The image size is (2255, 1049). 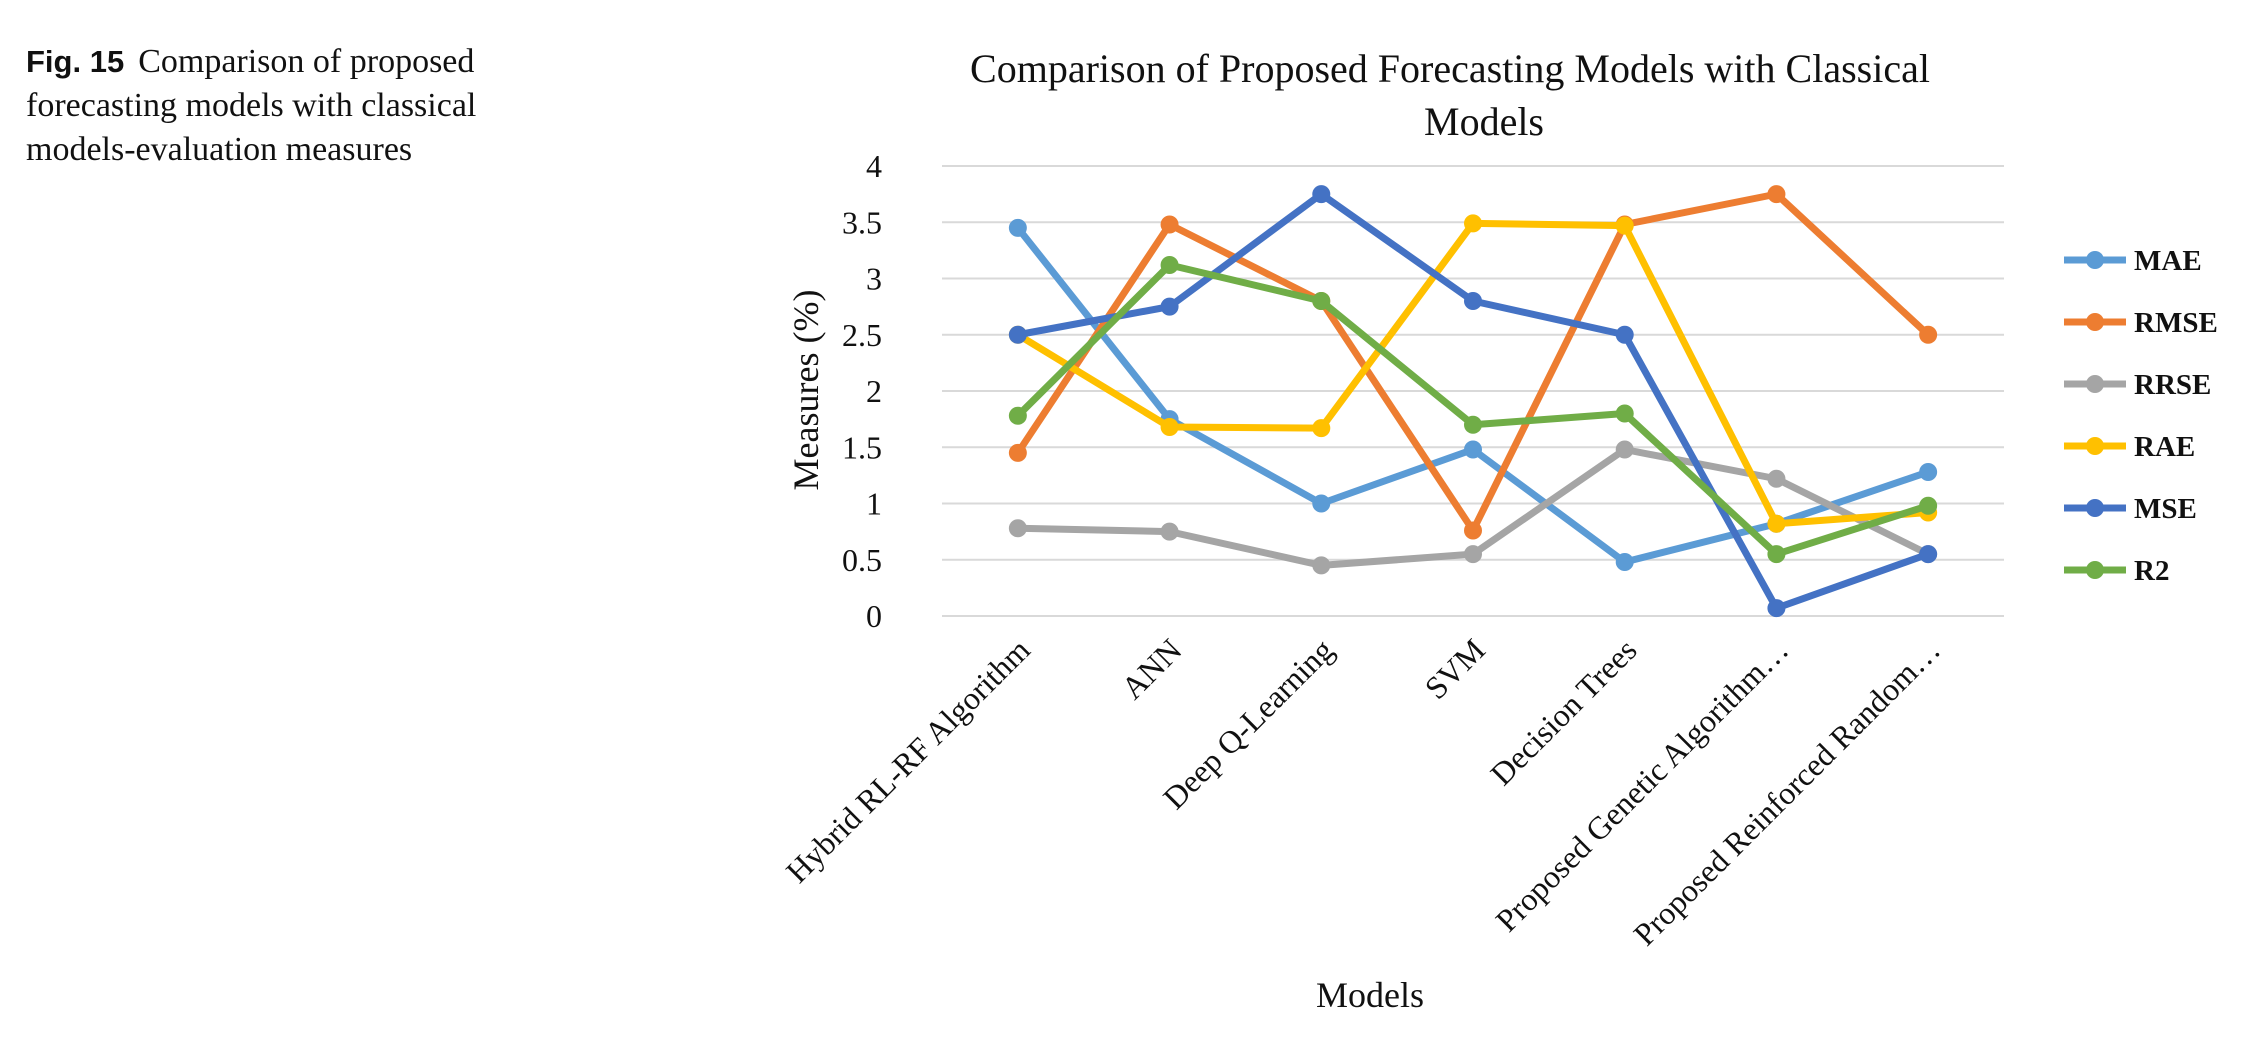 What do you see at coordinates (1473, 373) in the screenshot?
I see `series-line-rae` at bounding box center [1473, 373].